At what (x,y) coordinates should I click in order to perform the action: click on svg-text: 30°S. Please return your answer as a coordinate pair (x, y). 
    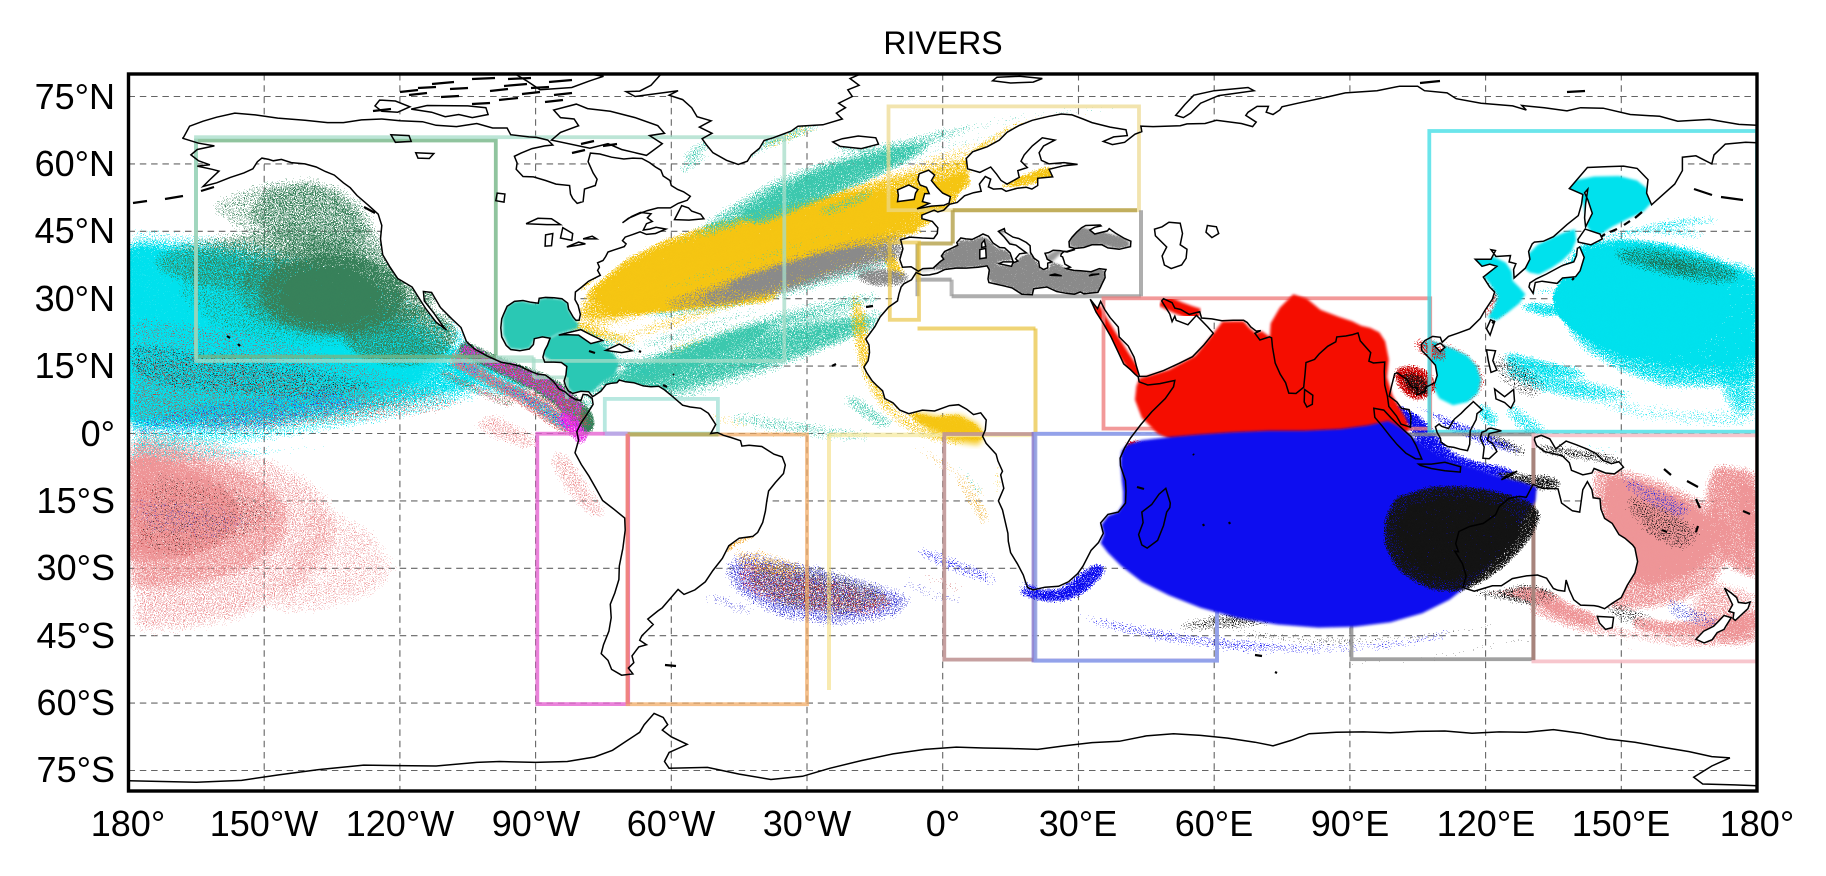
    Looking at the image, I should click on (76, 567).